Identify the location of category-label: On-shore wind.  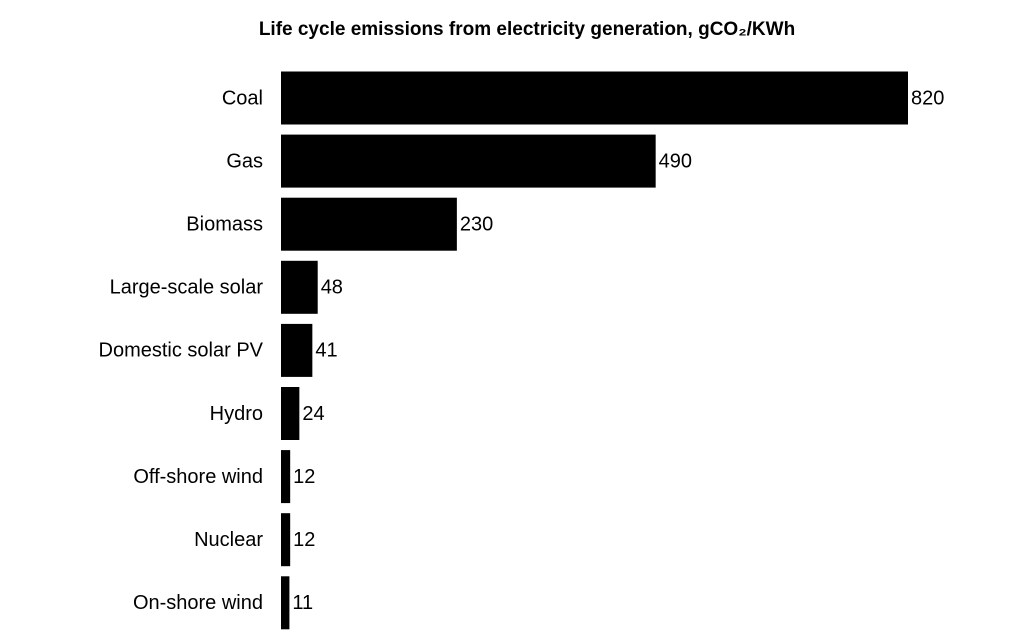
(198, 603).